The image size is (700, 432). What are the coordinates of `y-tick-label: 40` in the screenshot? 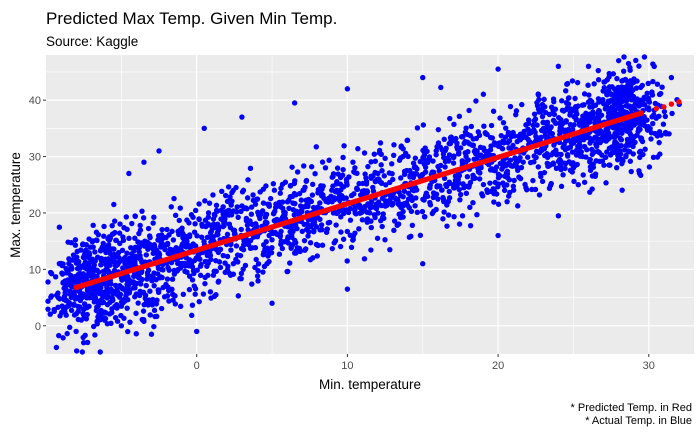 It's located at (35, 101).